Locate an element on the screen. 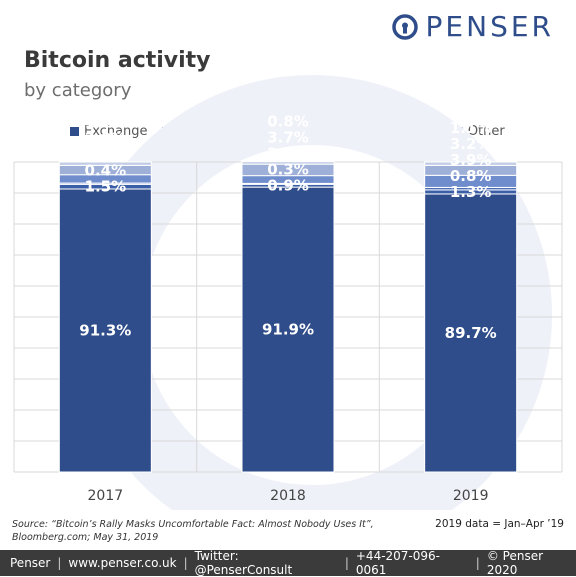  data-label: 3.0% is located at coordinates (106, 139).